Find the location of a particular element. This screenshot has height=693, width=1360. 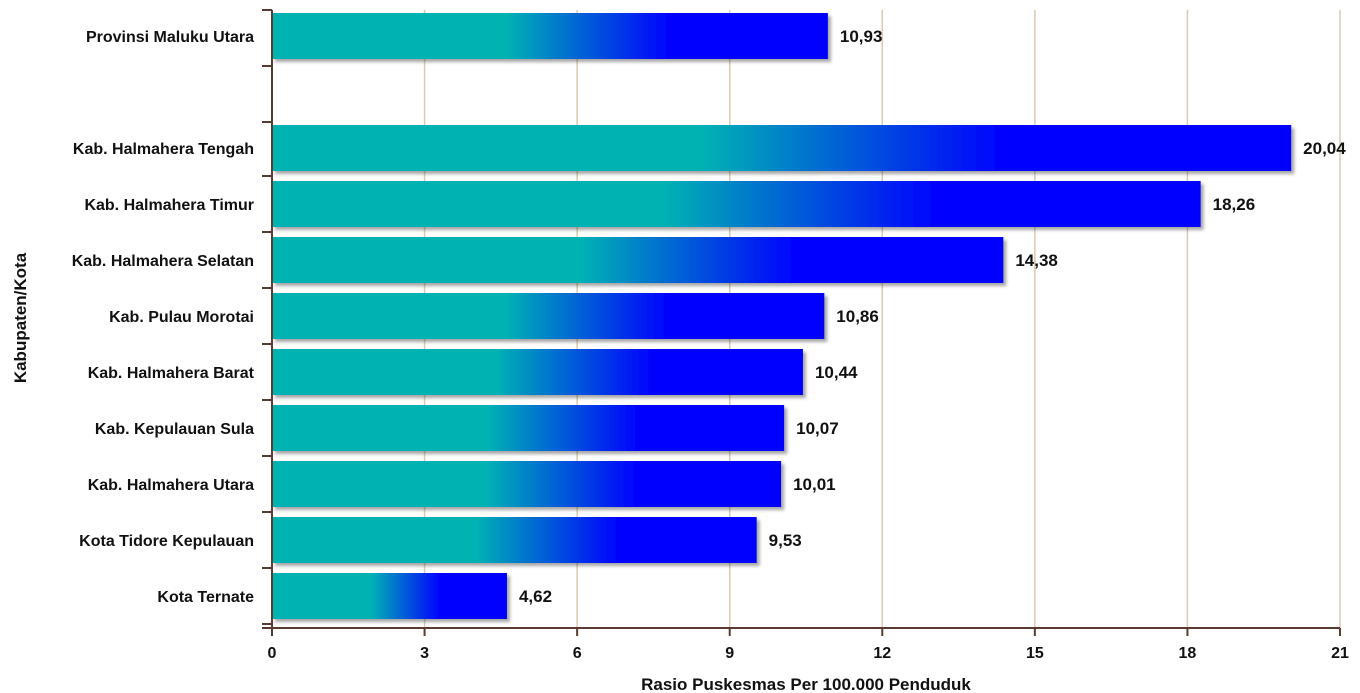

value-label: 10,44 is located at coordinates (836, 372).